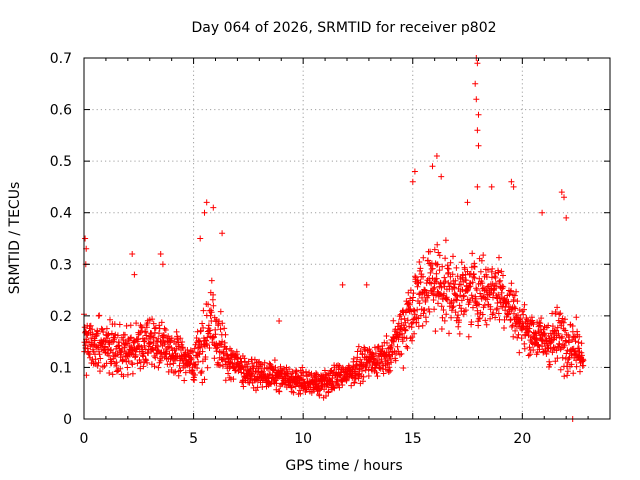  I want to click on x-tick-label: 10, so click(303, 439).